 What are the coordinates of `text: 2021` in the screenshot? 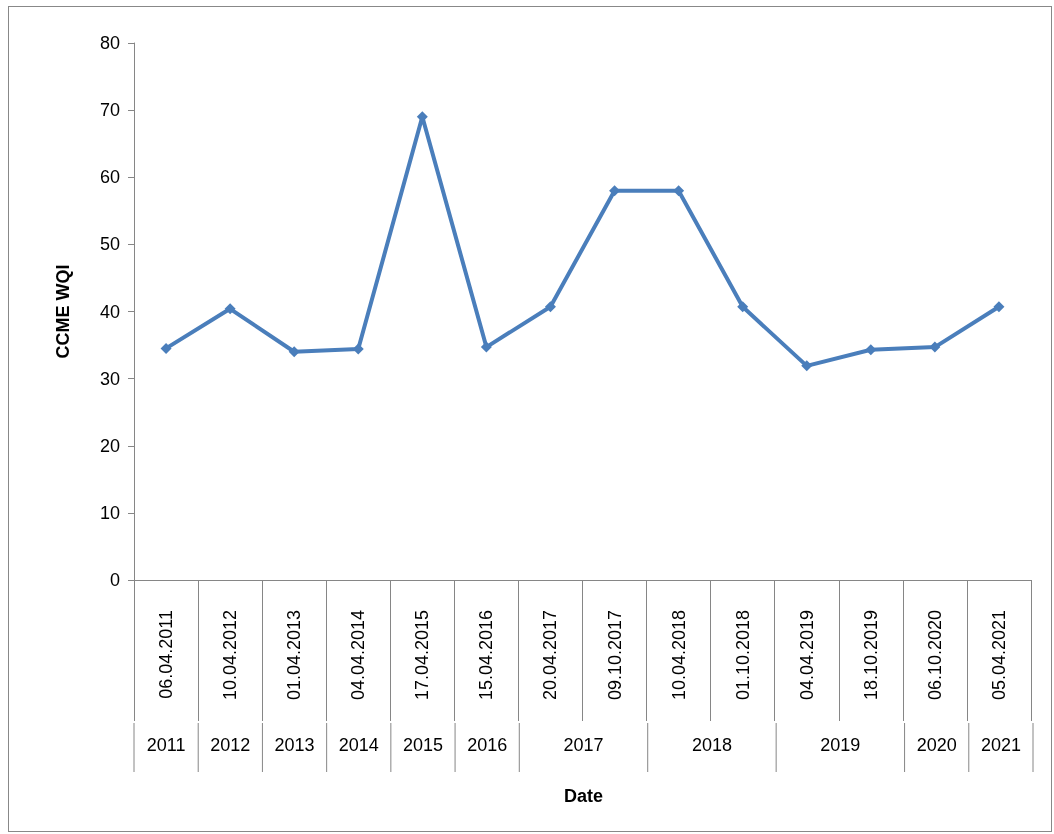 It's located at (1000, 745).